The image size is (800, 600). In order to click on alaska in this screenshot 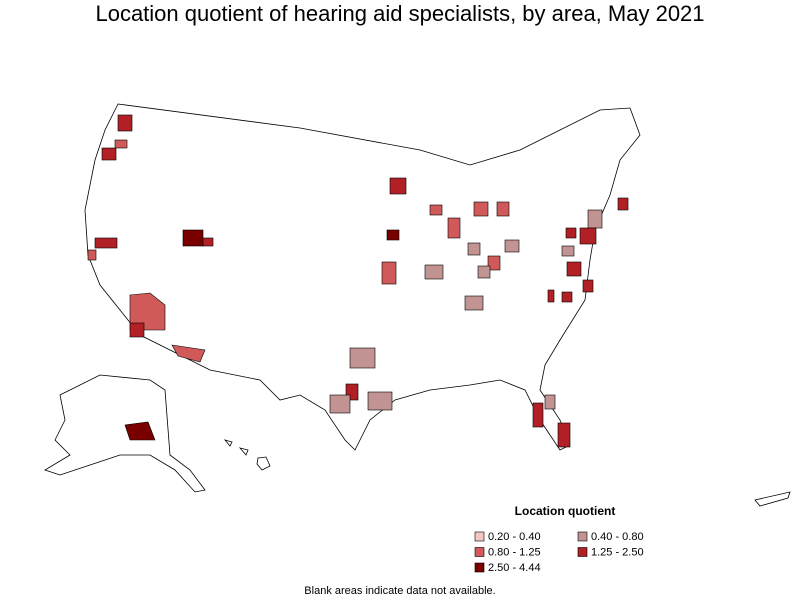, I will do `click(125, 433)`.